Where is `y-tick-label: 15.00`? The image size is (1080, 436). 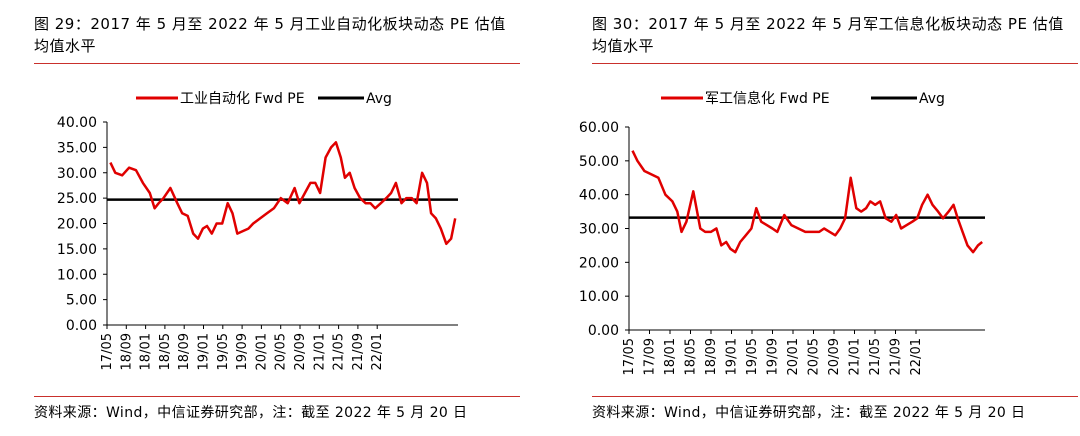 y-tick-label: 15.00 is located at coordinates (77, 250).